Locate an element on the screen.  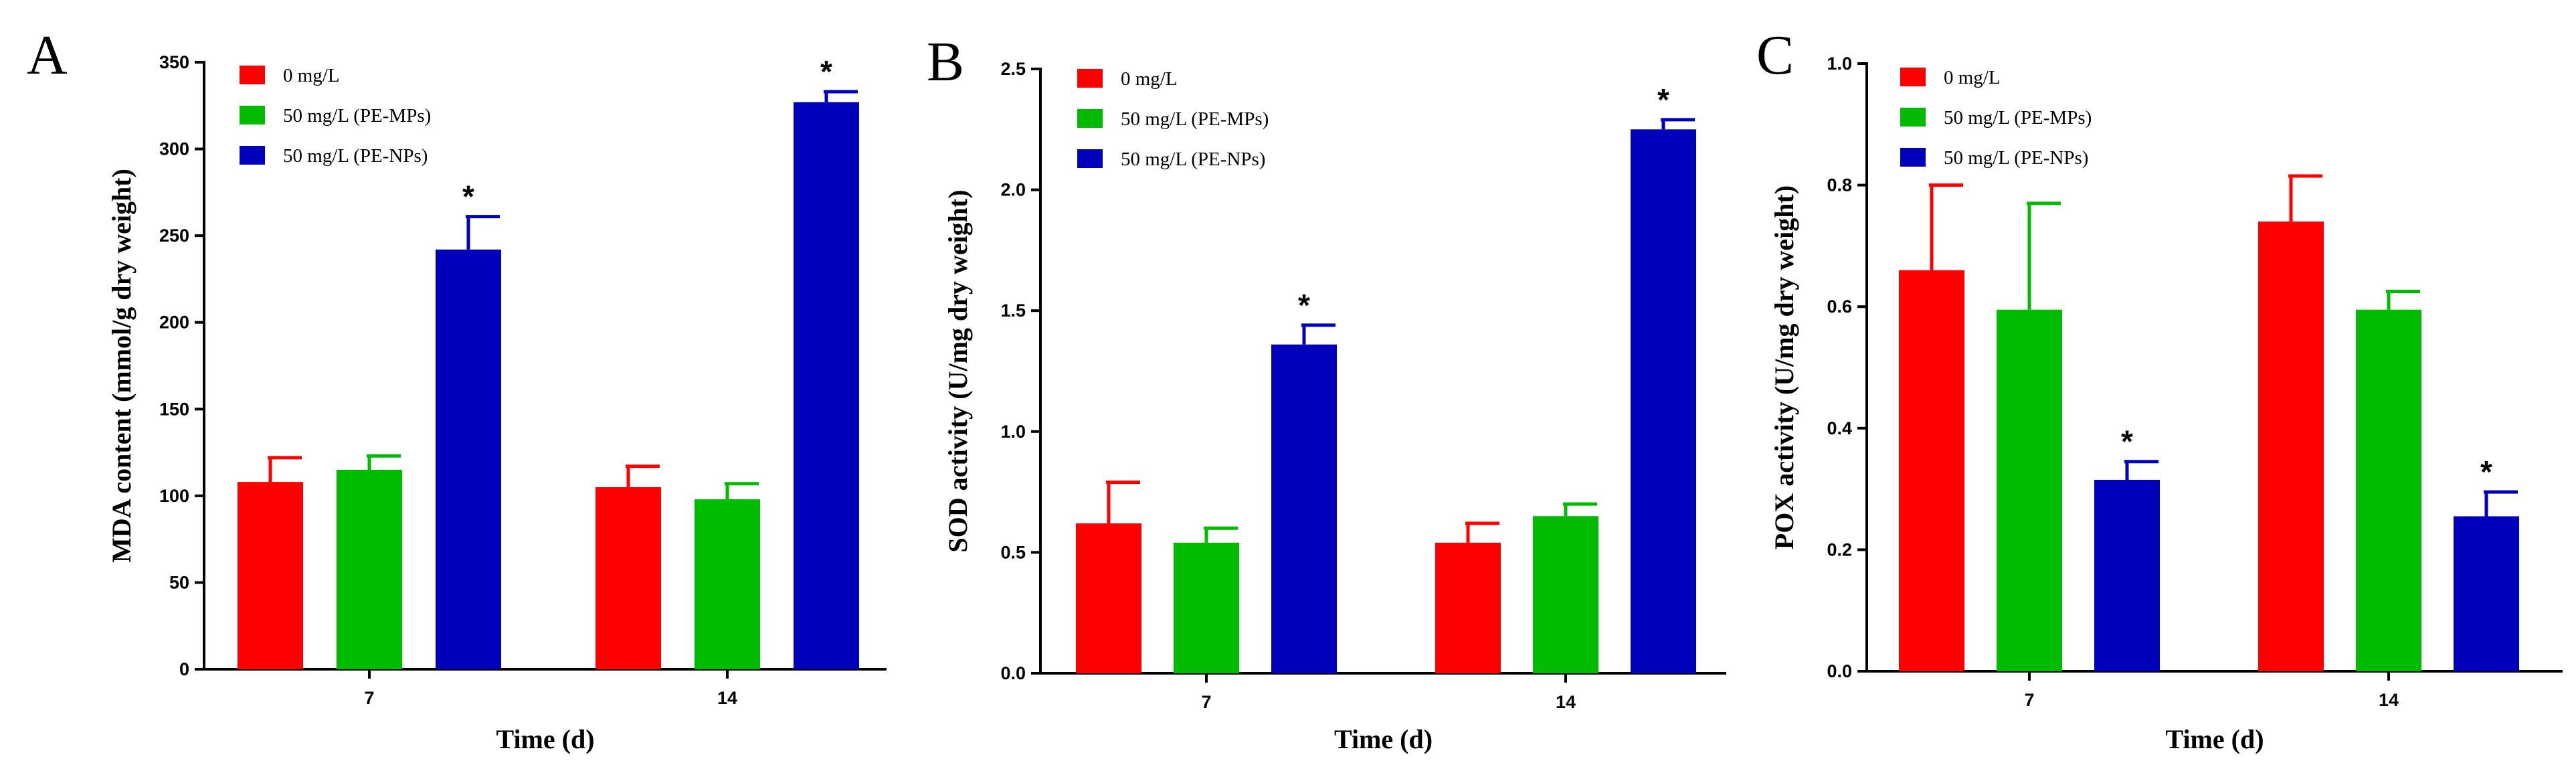
y-tick-label: 300 is located at coordinates (174, 149).